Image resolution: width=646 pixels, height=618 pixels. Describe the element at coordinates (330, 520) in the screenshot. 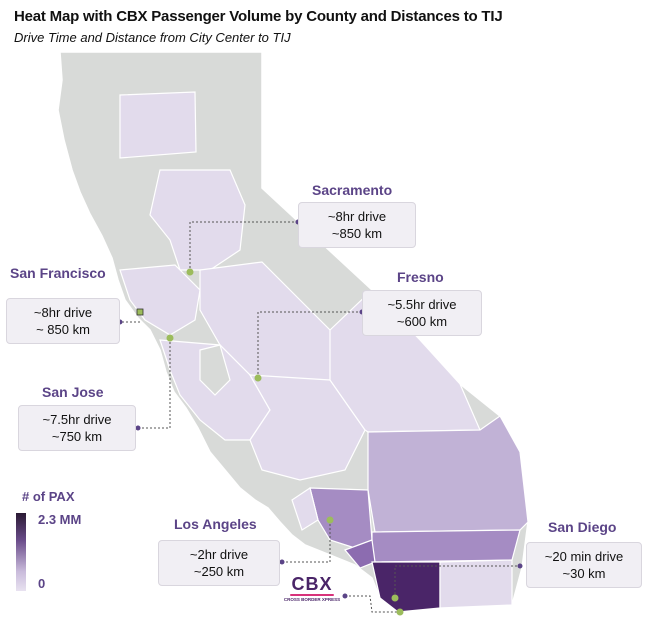

I see `city-marker-los-angeles` at that location.